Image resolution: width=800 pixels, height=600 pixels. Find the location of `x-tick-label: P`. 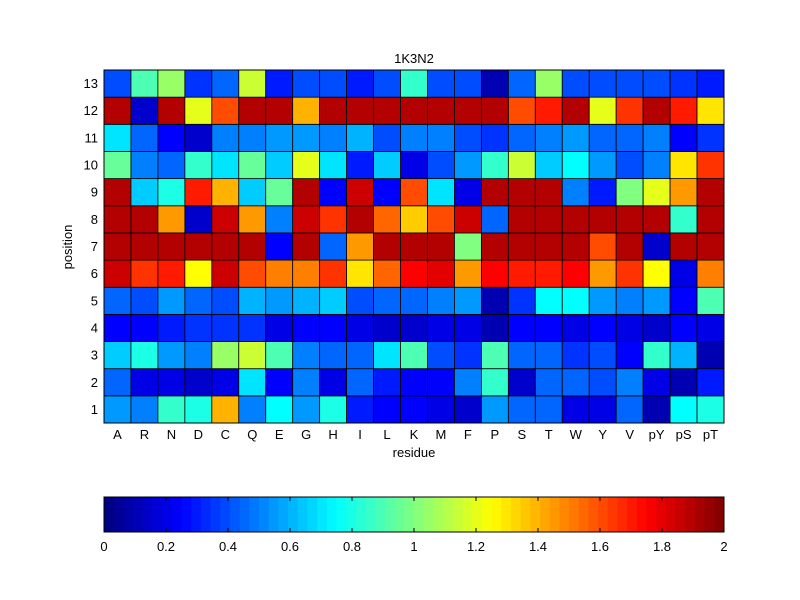

x-tick-label: P is located at coordinates (495, 434).